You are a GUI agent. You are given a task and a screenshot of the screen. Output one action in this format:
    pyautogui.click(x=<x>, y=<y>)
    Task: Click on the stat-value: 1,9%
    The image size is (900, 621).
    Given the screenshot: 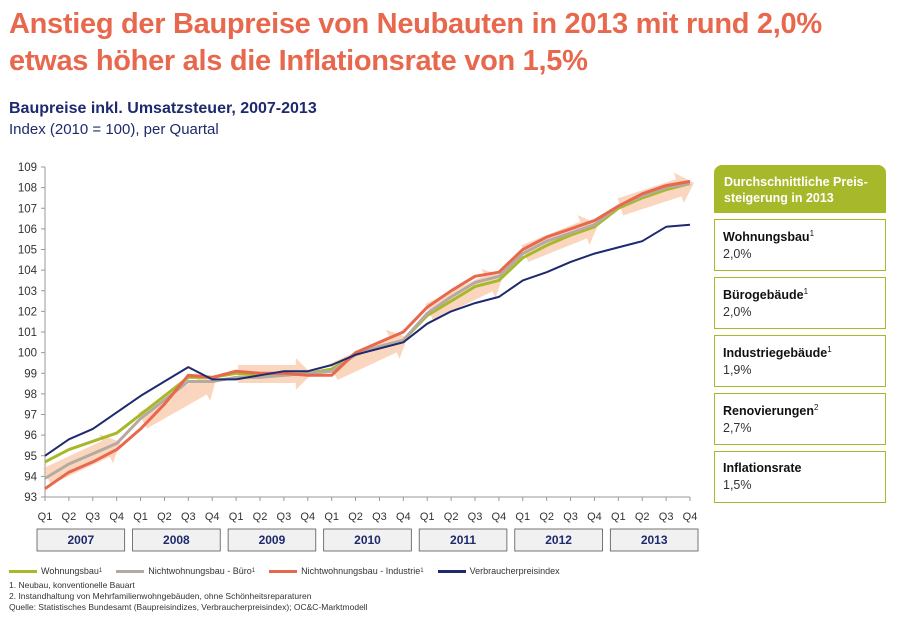 What is the action you would take?
    pyautogui.click(x=737, y=370)
    